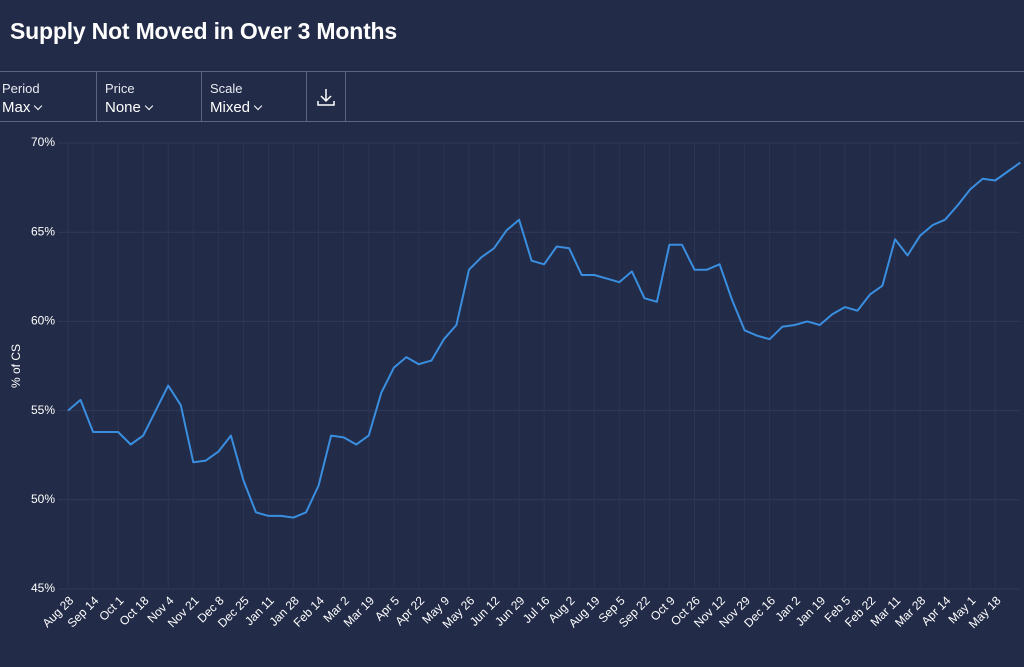  I want to click on control-value: None, so click(129, 107).